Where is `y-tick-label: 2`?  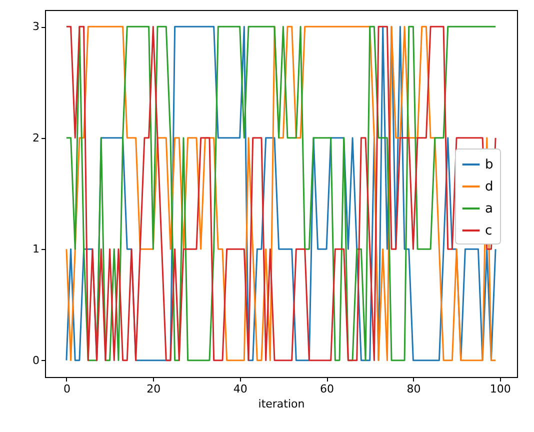
y-tick-label: 2 is located at coordinates (36, 137).